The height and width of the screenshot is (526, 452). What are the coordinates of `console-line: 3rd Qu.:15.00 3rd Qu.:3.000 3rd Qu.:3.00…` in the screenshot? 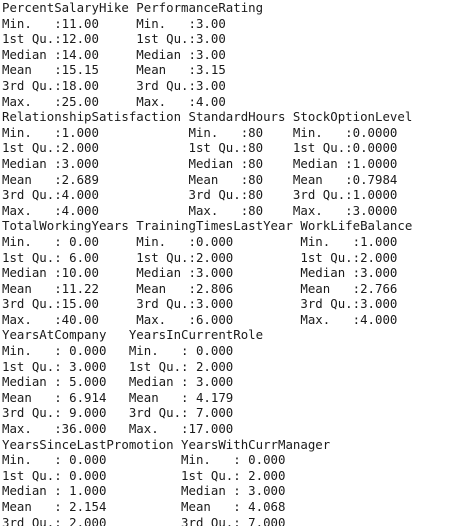 It's located at (200, 304).